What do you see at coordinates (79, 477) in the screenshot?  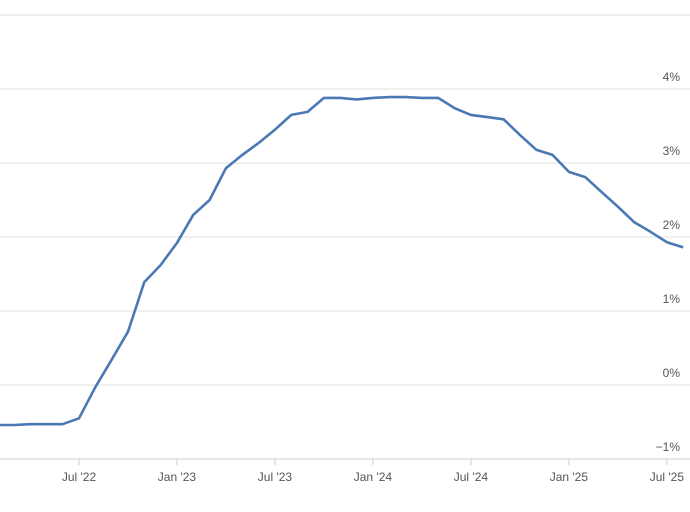 I see `x-tick-label: Jul '22` at bounding box center [79, 477].